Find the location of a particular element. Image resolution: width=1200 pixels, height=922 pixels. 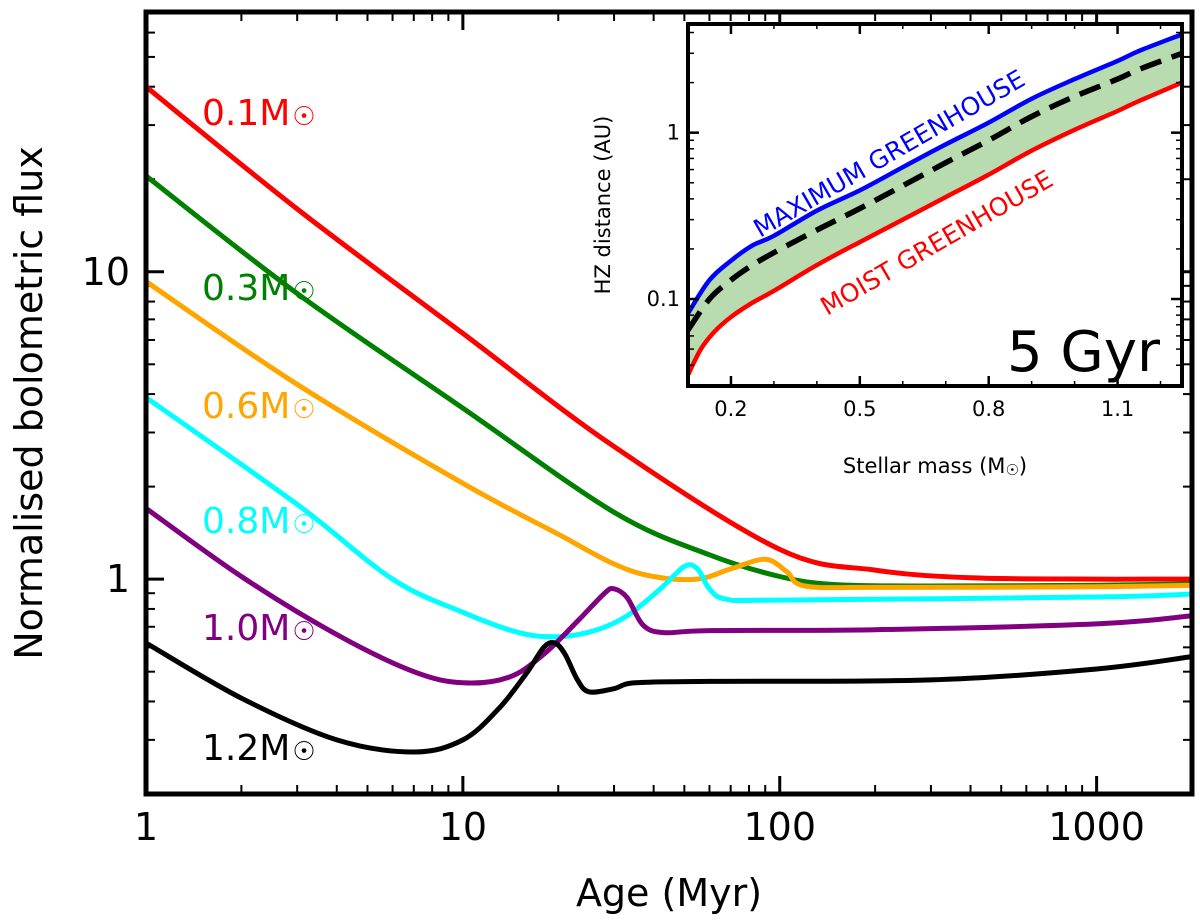

x-tick-label: 10 is located at coordinates (463, 827).